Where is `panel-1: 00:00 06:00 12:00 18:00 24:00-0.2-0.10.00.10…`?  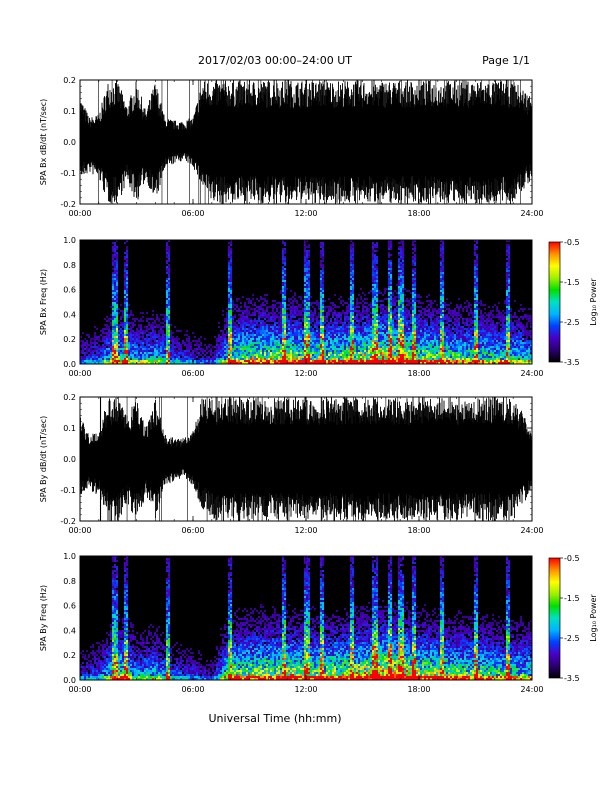 panel-1: 00:00 06:00 12:00 18:00 24:00-0.2-0.10.00.10… is located at coordinates (291, 147).